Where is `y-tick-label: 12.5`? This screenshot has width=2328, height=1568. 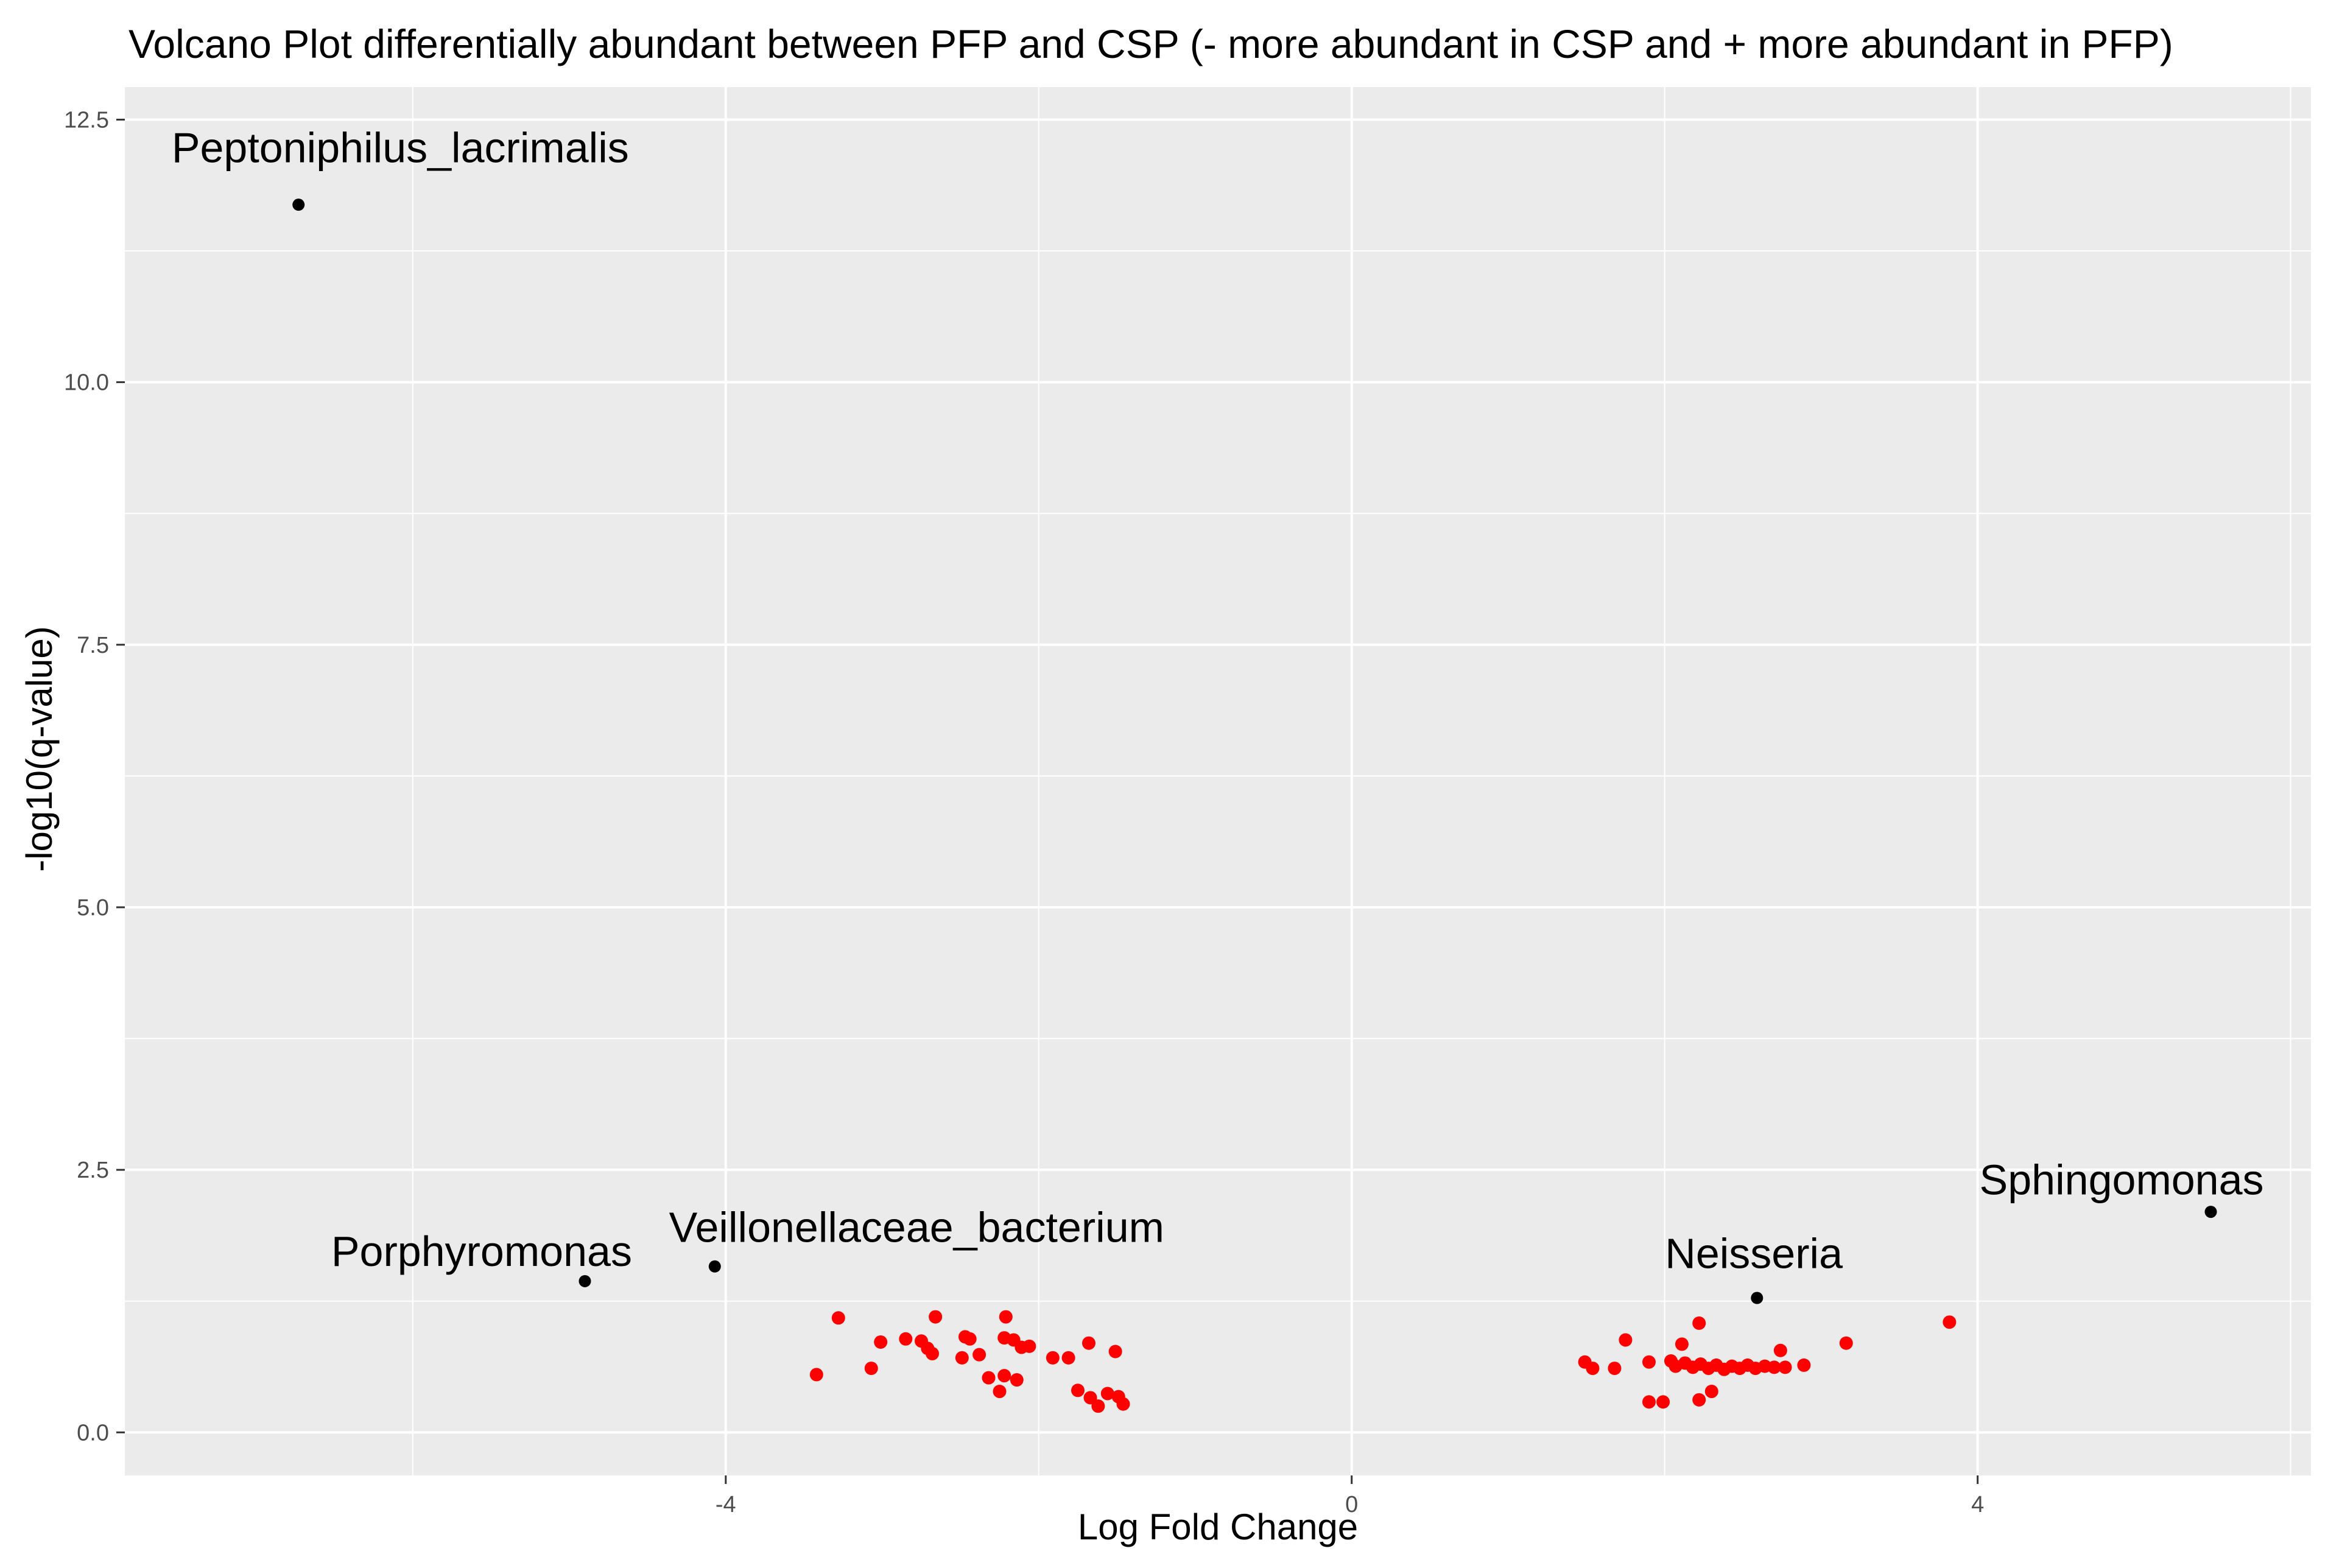
y-tick-label: 12.5 is located at coordinates (86, 120).